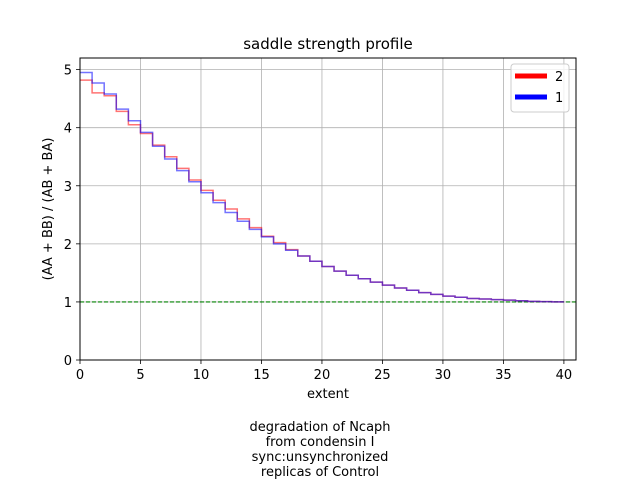  I want to click on legend-label: 2, so click(559, 77).